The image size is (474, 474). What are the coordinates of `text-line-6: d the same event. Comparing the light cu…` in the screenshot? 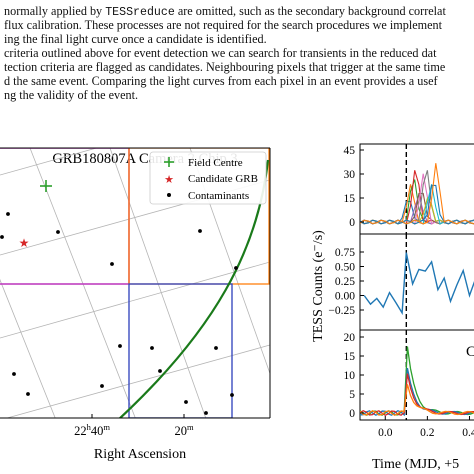 It's located at (221, 81).